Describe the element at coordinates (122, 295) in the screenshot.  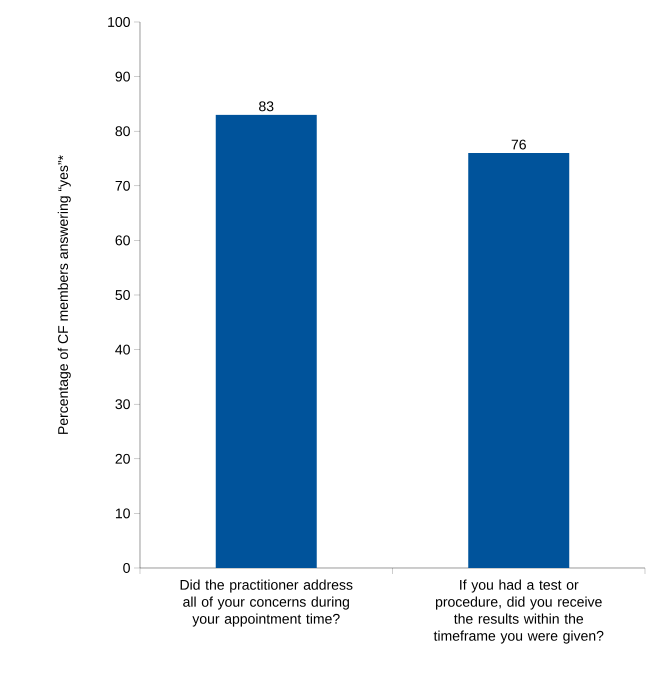
I see `y-tick-label: 50` at that location.